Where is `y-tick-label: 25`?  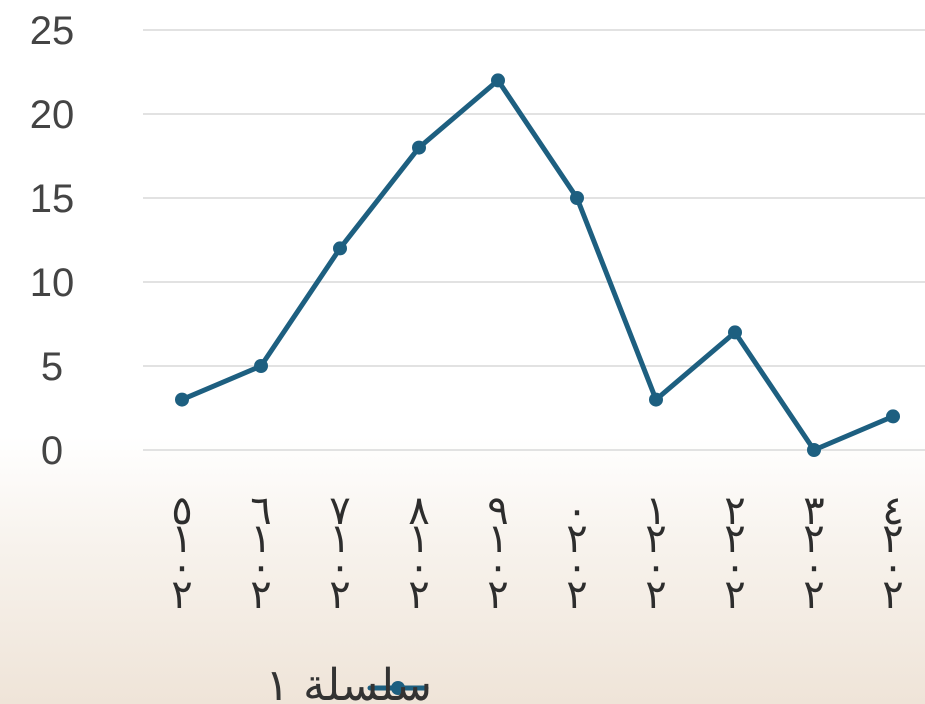
y-tick-label: 25 is located at coordinates (52, 31).